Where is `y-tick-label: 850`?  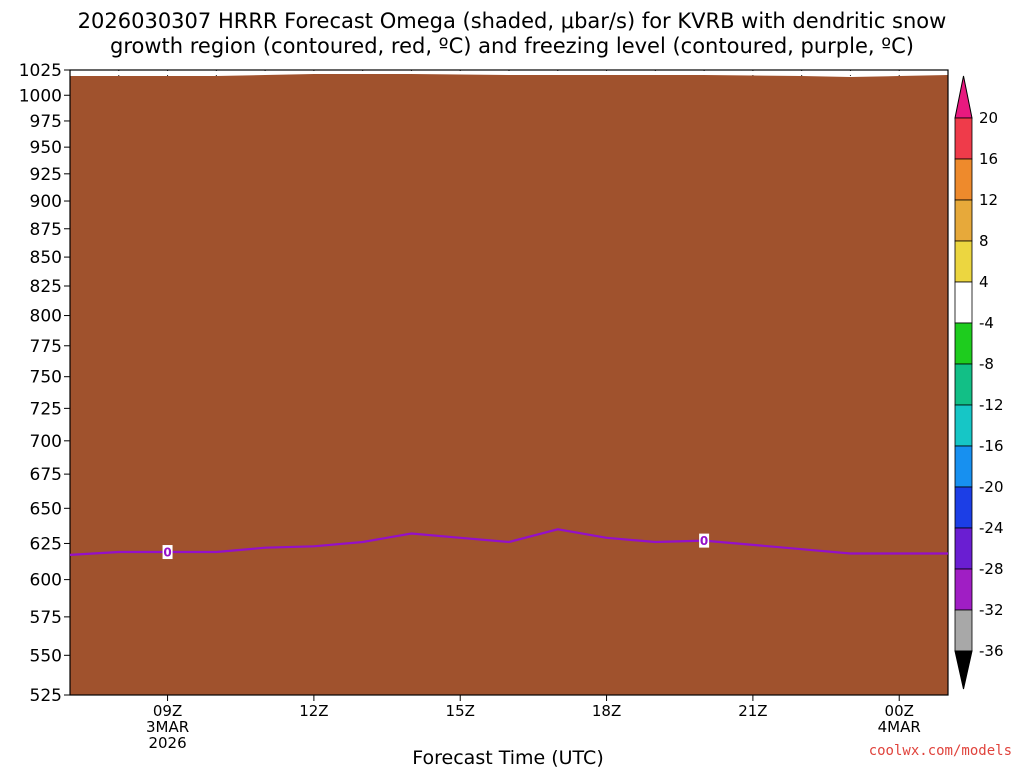 y-tick-label: 850 is located at coordinates (46, 258).